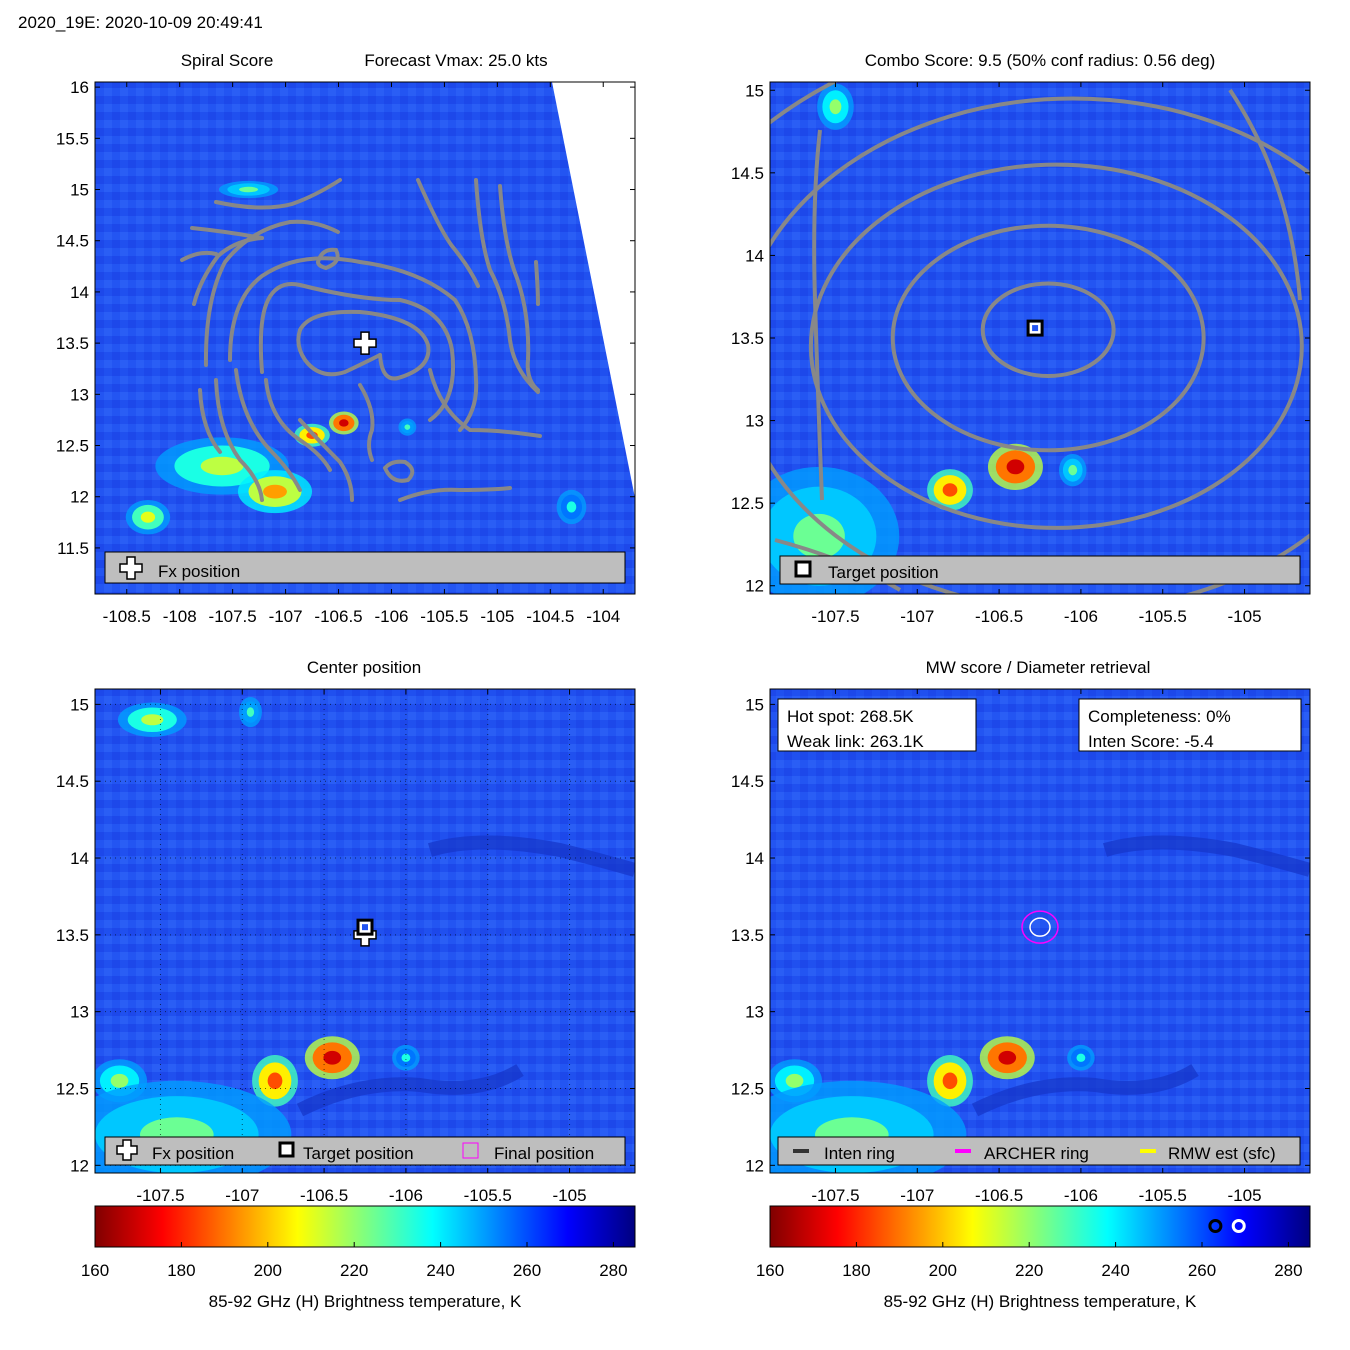  Describe the element at coordinates (324, 1195) in the screenshot. I see `center-xtick-label: -106.5` at that location.